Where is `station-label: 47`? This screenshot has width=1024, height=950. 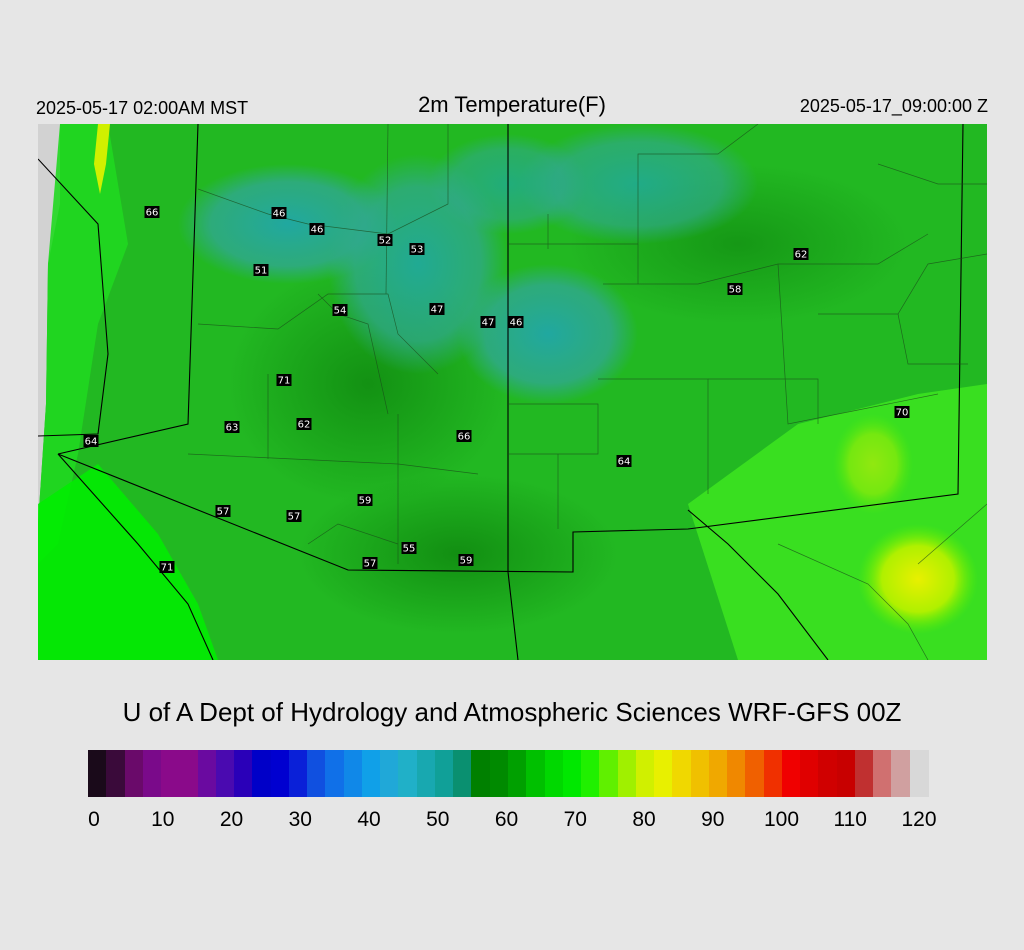 station-label: 47 is located at coordinates (437, 309).